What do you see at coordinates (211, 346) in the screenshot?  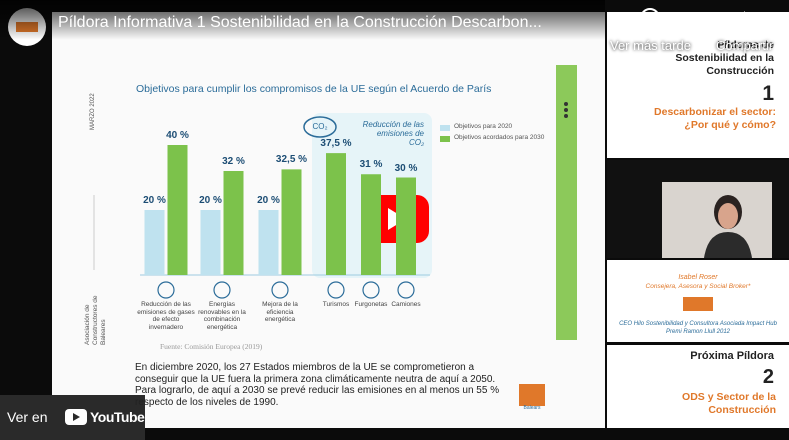 I see `source: Fuente: Comisión Europea (2019)` at bounding box center [211, 346].